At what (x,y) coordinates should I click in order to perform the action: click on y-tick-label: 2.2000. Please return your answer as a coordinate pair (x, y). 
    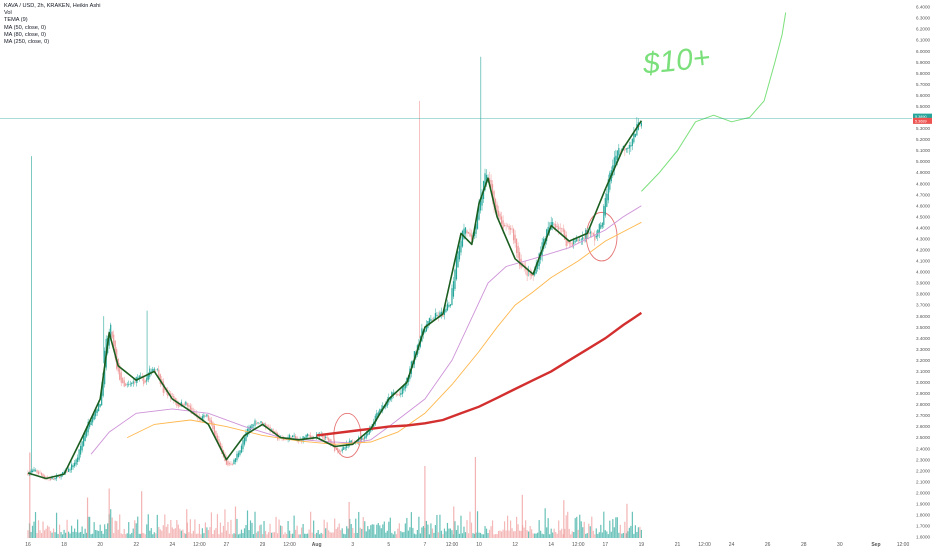
    Looking at the image, I should click on (923, 470).